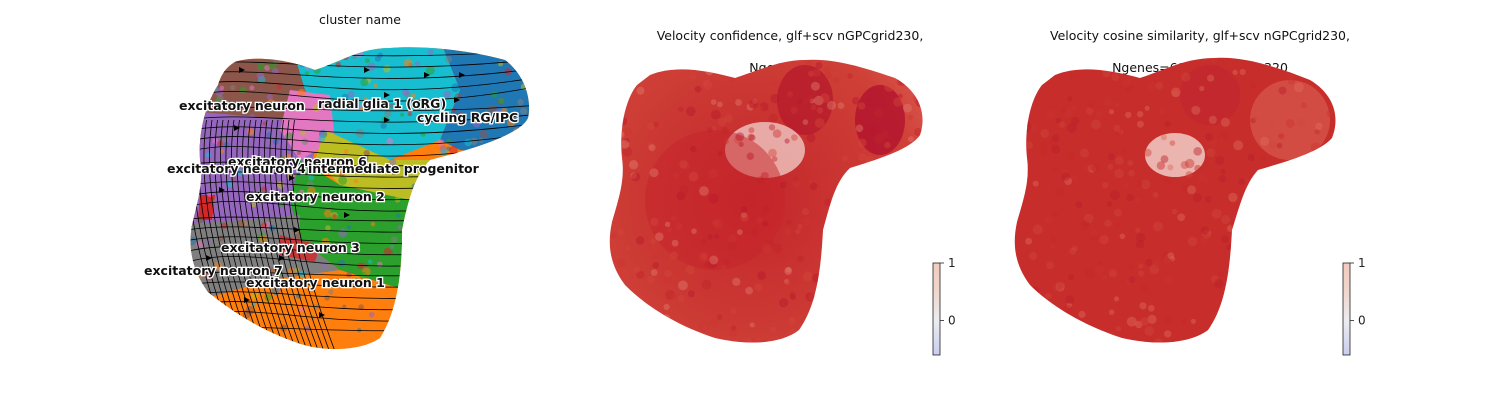 This screenshot has width=1500, height=400. What do you see at coordinates (247, 234) in the screenshot?
I see `streamline` at bounding box center [247, 234].